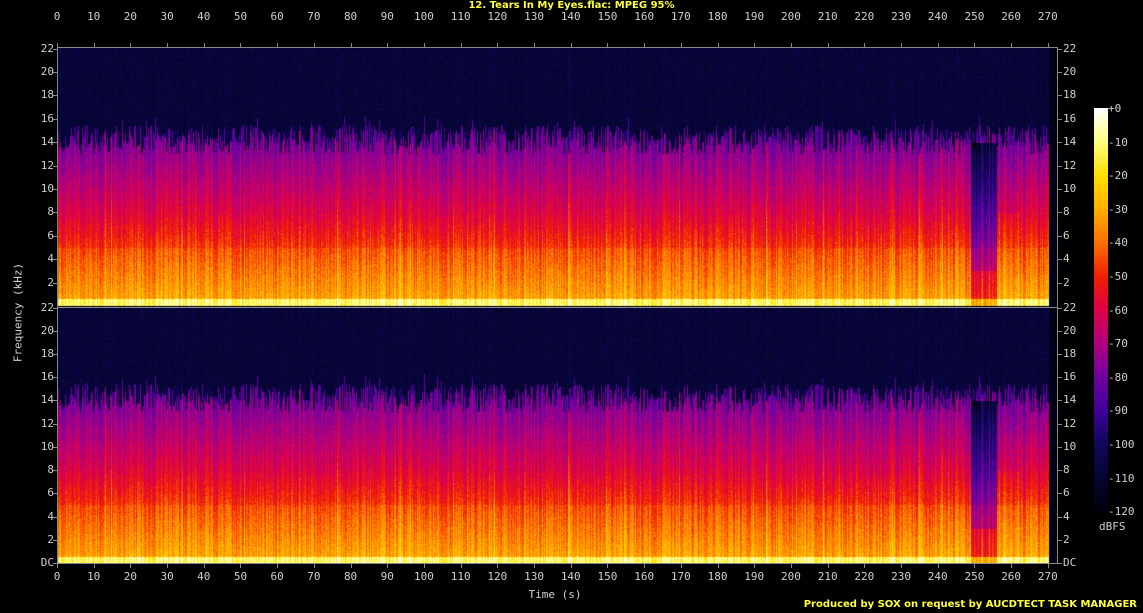 The width and height of the screenshot is (1143, 613). I want to click on x-tick-label-top: 10, so click(94, 16).